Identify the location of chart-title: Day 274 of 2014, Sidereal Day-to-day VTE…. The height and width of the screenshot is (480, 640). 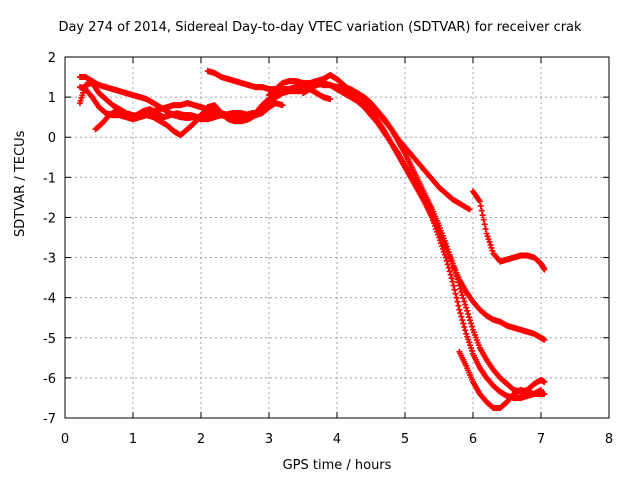
(320, 27).